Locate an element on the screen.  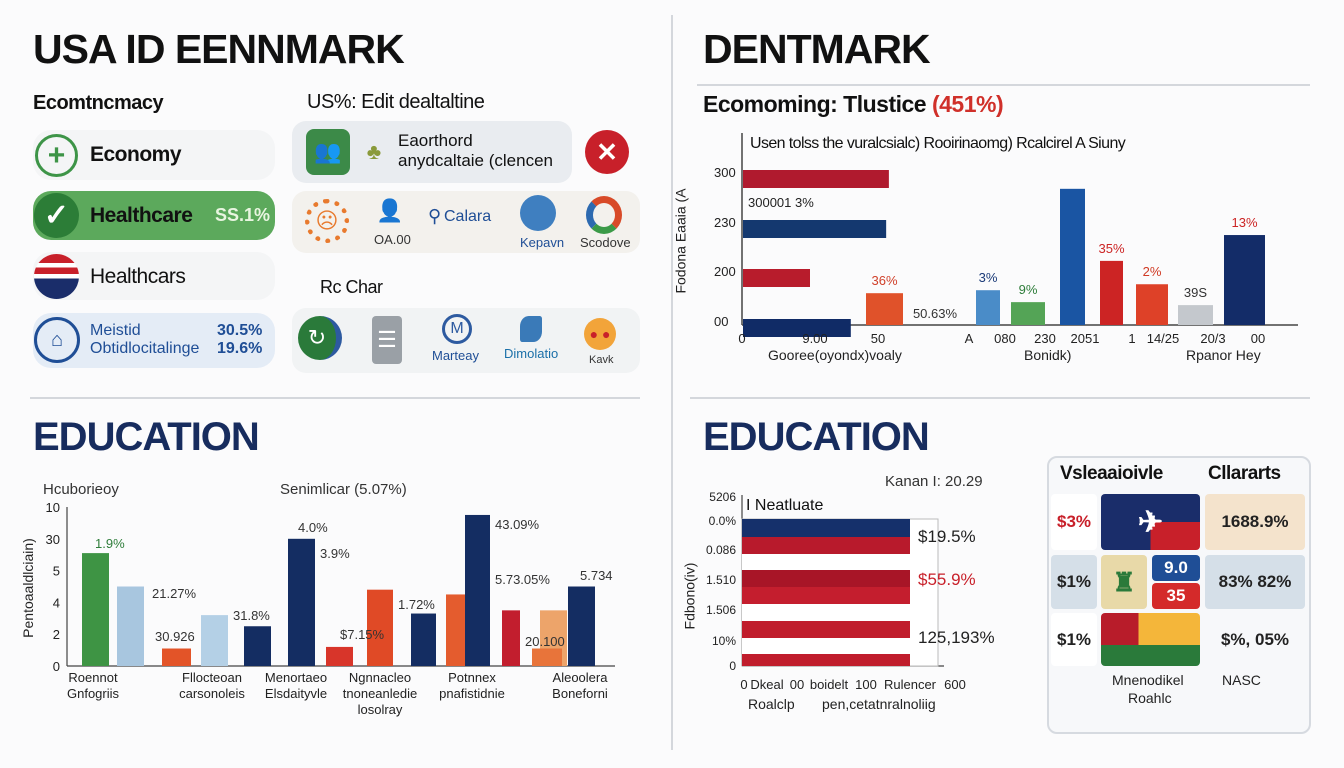
education-title-right: EDUCATION is located at coordinates (816, 437).